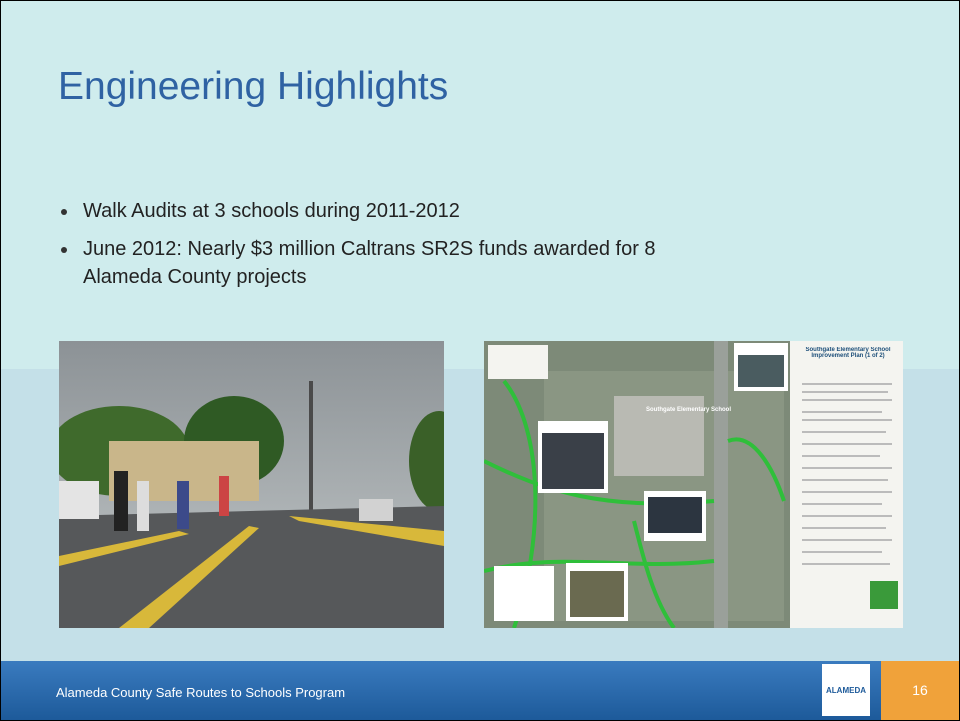  I want to click on logo: ALAMEDA, so click(846, 690).